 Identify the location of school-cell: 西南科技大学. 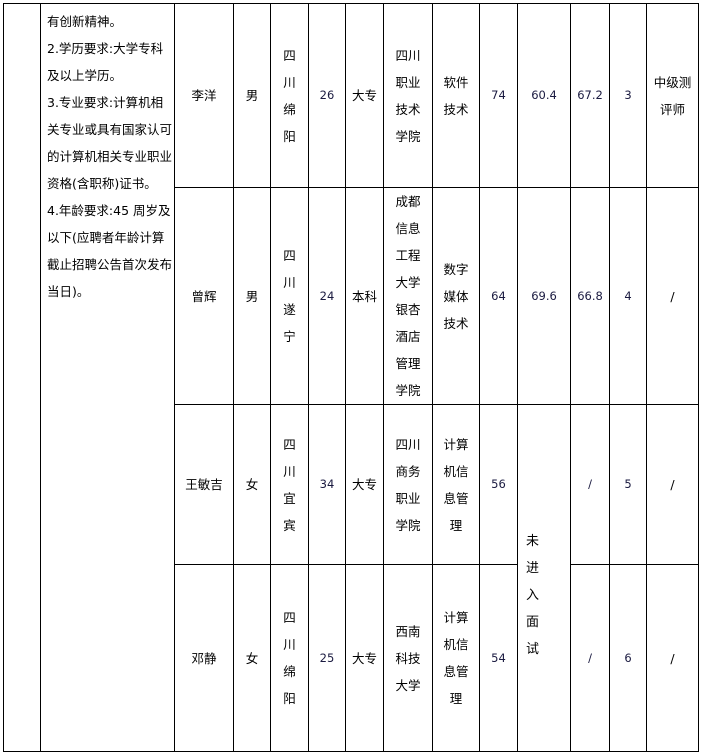
(408, 658).